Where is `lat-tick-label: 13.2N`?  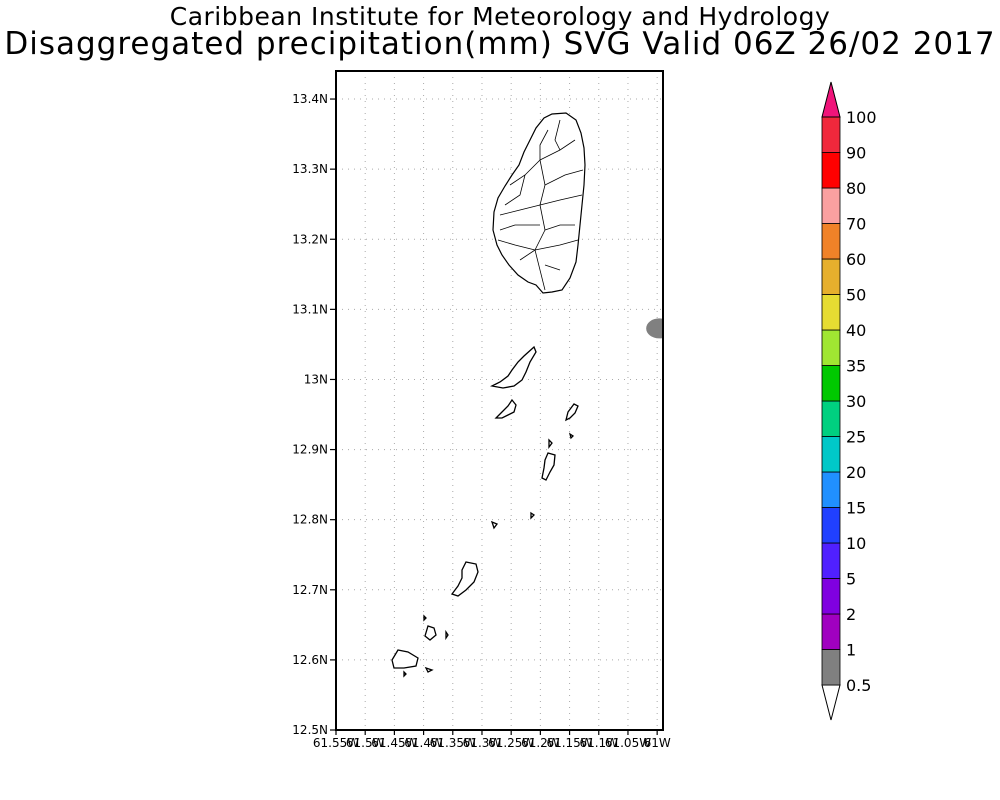
lat-tick-label: 13.2N is located at coordinates (310, 239).